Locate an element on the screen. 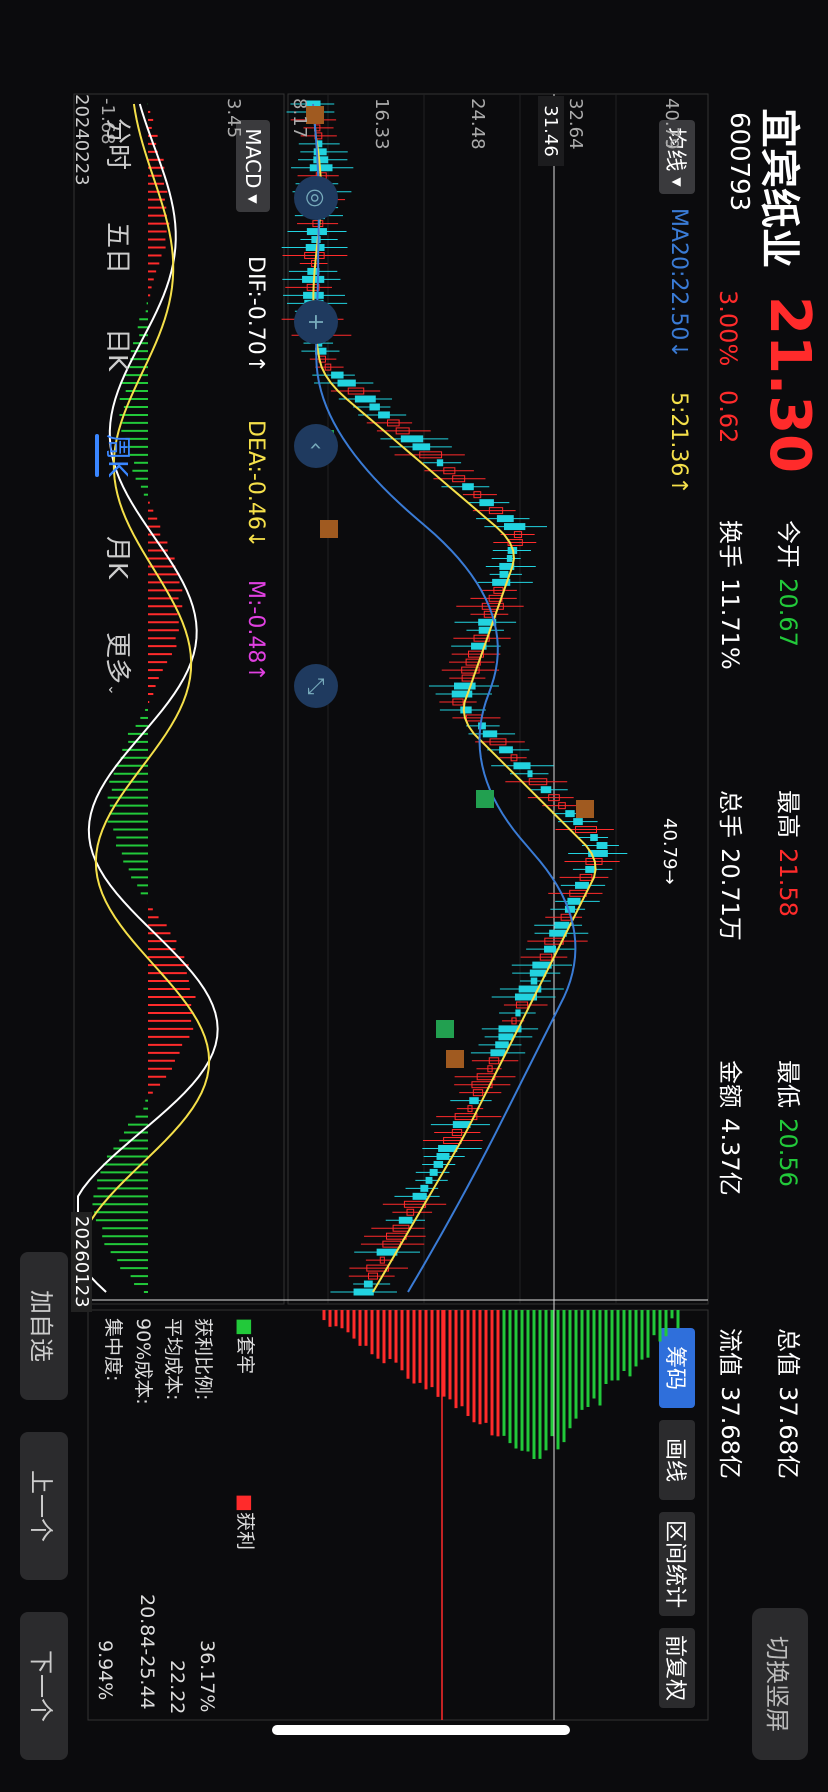 The width and height of the screenshot is (828, 1792). plus-icon: + is located at coordinates (316, 322).